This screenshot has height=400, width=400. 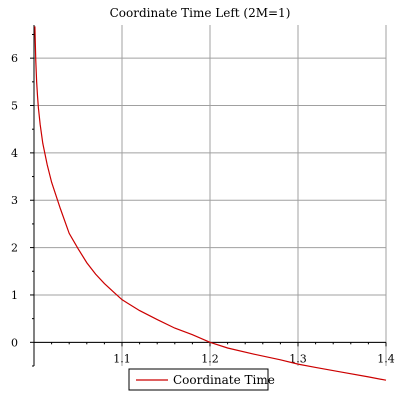 What do you see at coordinates (200, 13) in the screenshot?
I see `chart-title: Coordinate Time Left (2M=1)` at bounding box center [200, 13].